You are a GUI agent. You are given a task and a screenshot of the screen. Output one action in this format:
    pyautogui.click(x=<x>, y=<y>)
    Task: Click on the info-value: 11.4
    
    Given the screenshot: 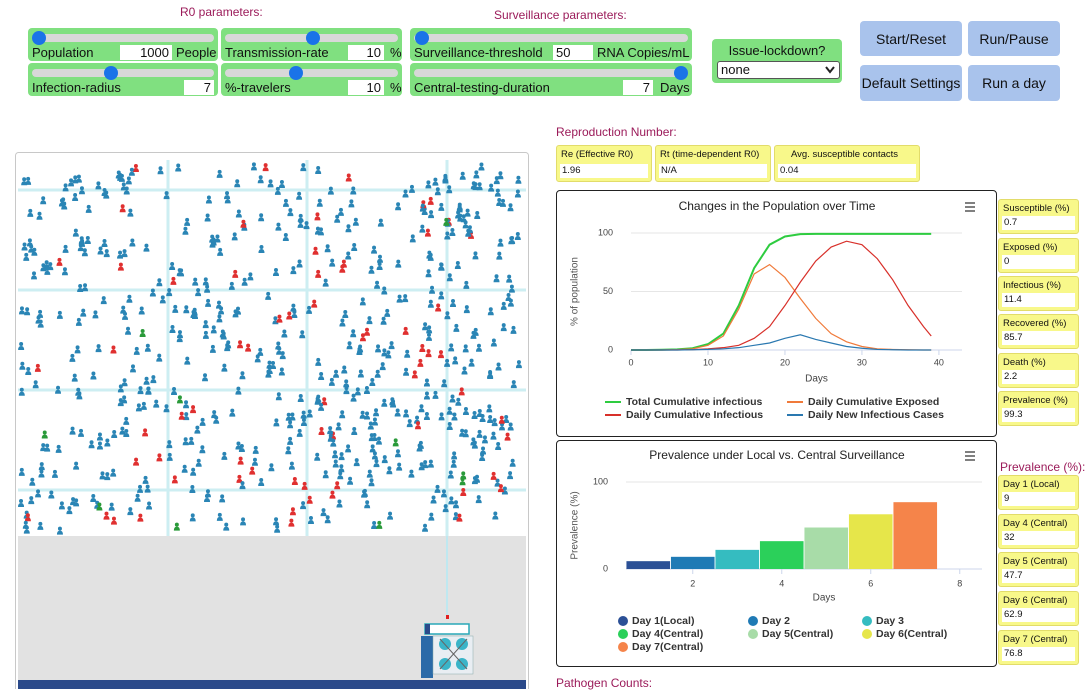 What is the action you would take?
    pyautogui.click(x=1038, y=300)
    